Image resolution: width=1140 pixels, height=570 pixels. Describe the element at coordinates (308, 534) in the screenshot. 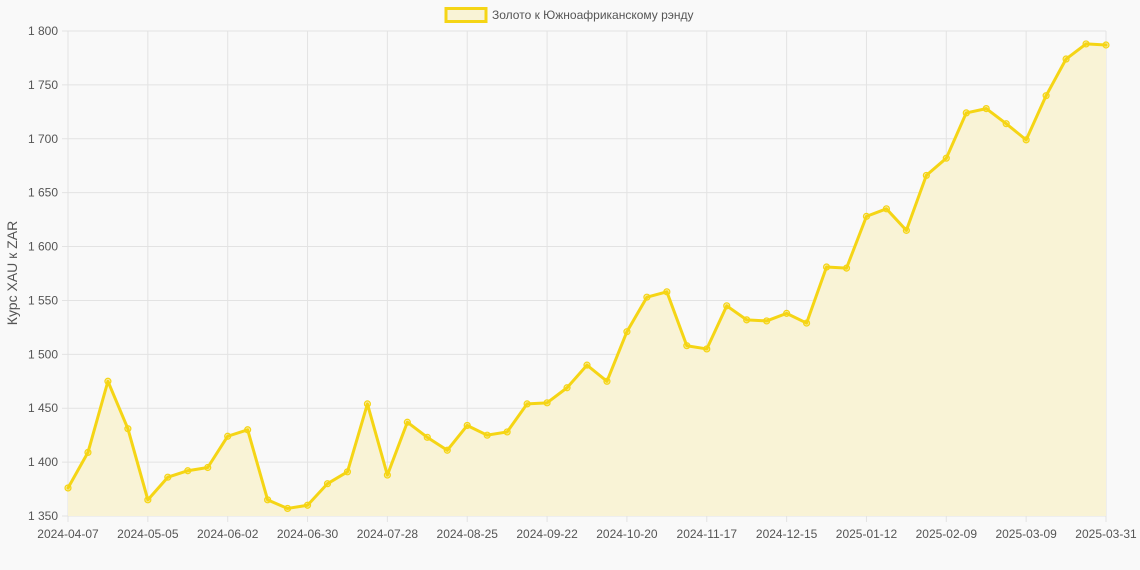

I see `x-tick-label: 2024-06-30` at that location.